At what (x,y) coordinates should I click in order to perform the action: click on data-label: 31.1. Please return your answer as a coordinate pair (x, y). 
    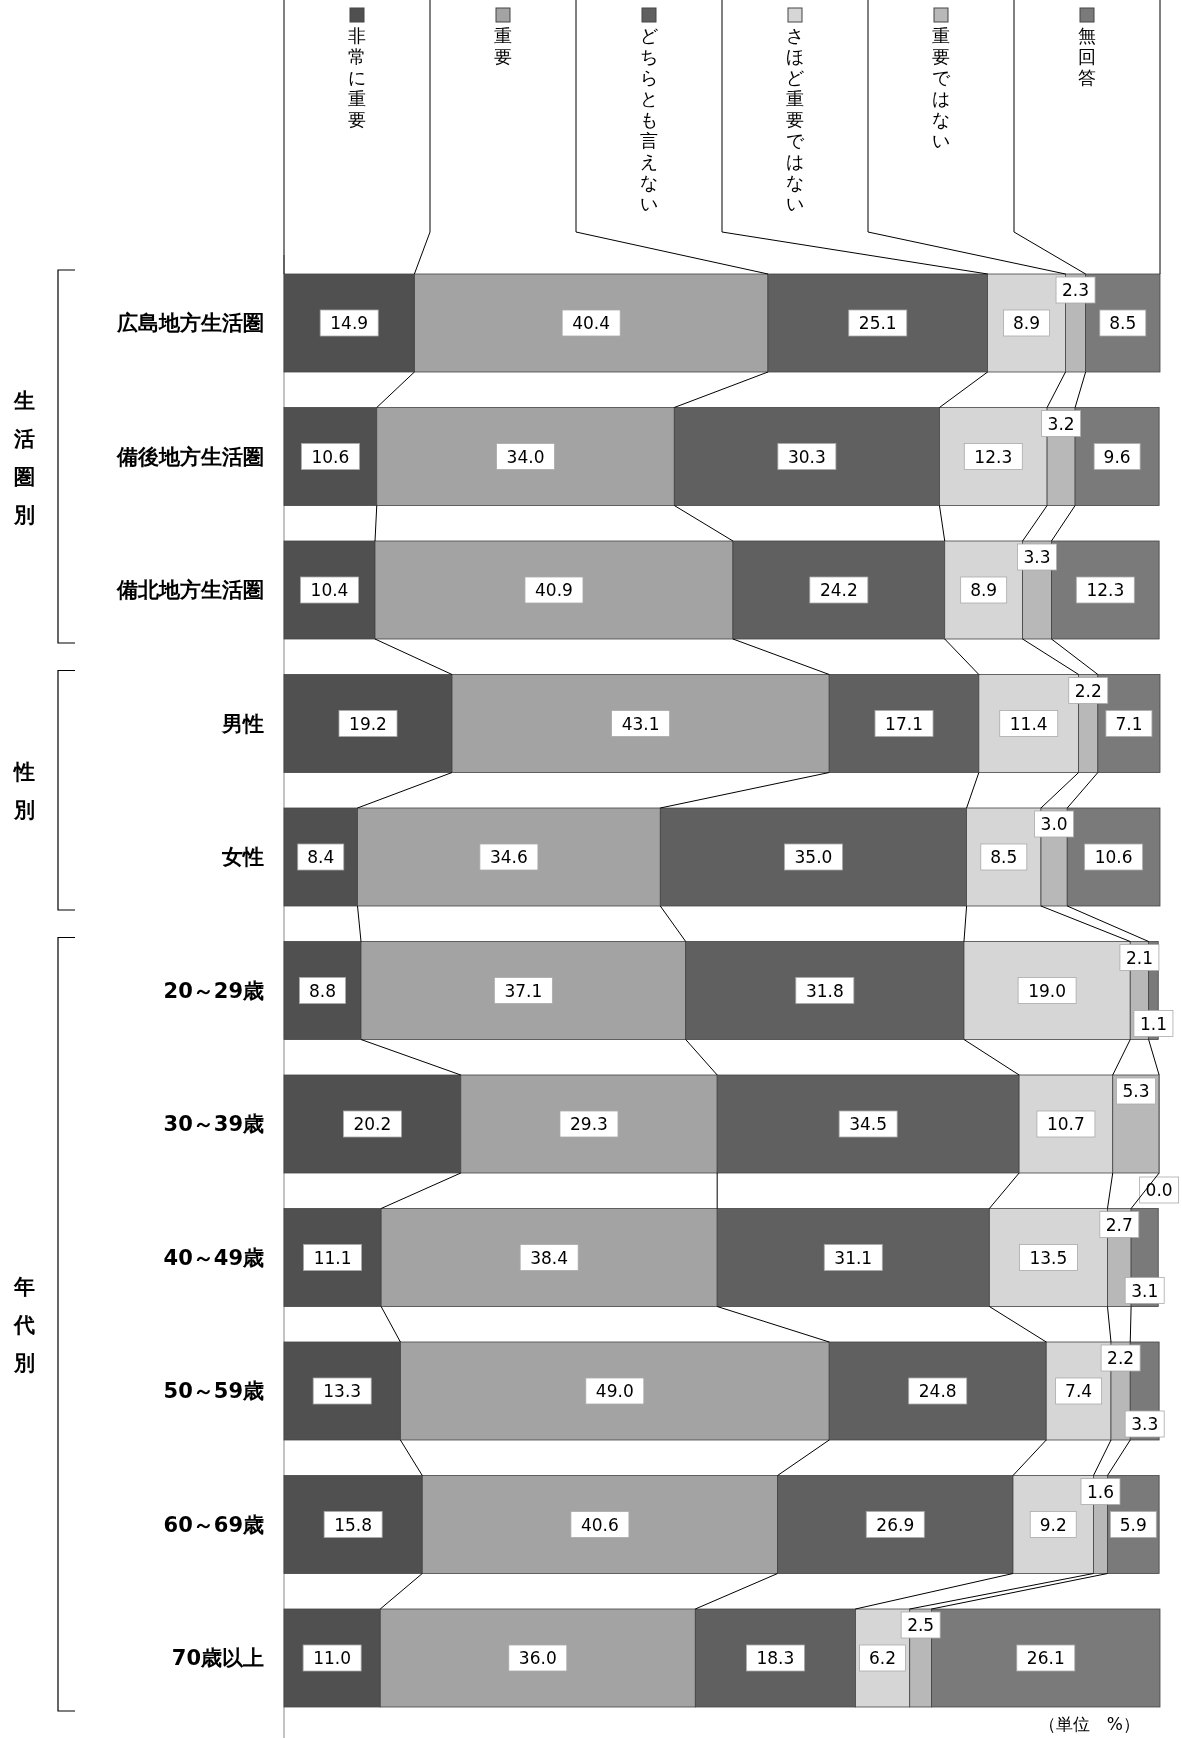
    Looking at the image, I should click on (853, 1257).